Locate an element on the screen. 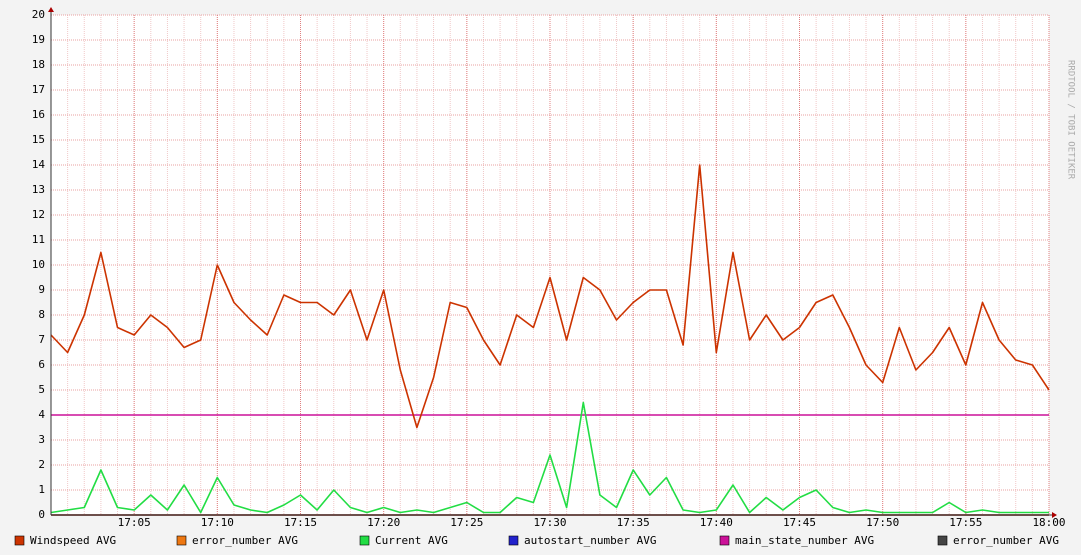 Image resolution: width=1081 pixels, height=555 pixels. x-tick-label: 17:10 is located at coordinates (217, 522).